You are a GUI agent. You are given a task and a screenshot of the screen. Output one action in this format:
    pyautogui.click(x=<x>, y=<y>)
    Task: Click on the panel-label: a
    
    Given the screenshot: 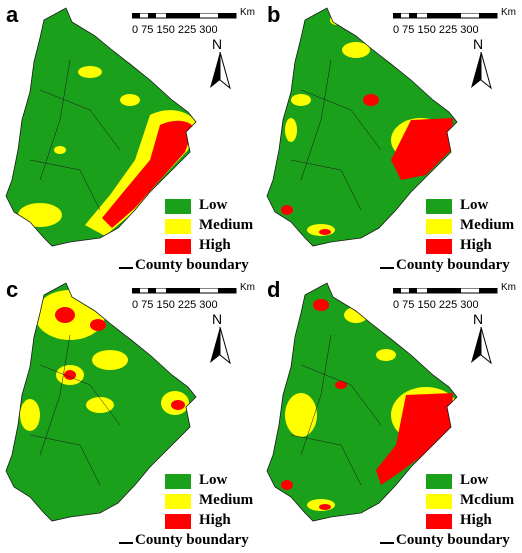 What is the action you would take?
    pyautogui.click(x=12, y=14)
    